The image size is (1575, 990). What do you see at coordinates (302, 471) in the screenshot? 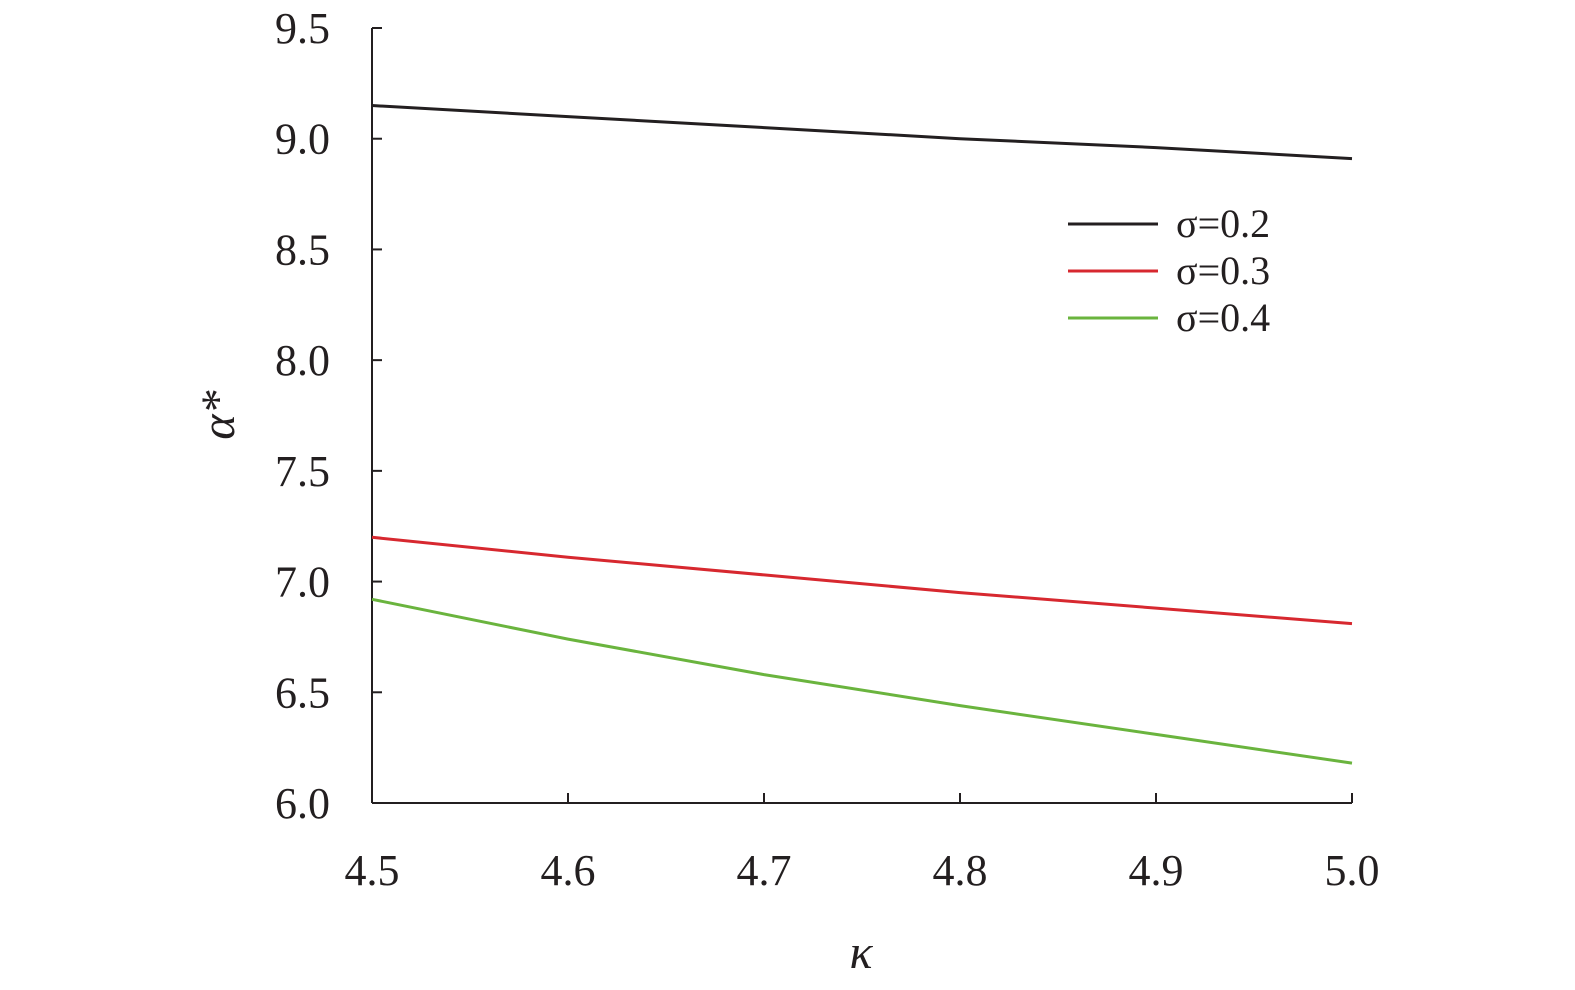
I see `y-tick-label: 7.5` at bounding box center [302, 471].